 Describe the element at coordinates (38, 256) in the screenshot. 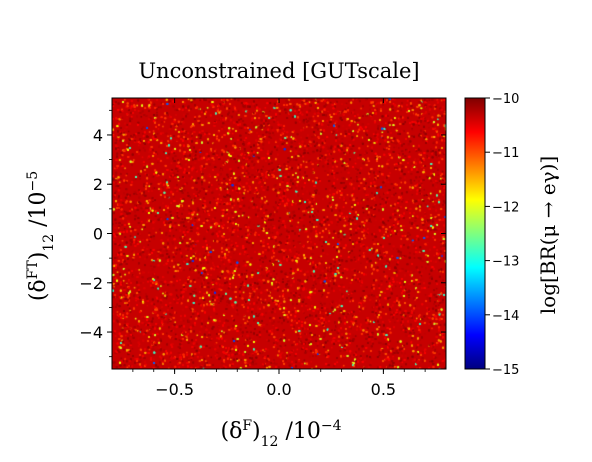

I see `y-label-mid: )` at that location.